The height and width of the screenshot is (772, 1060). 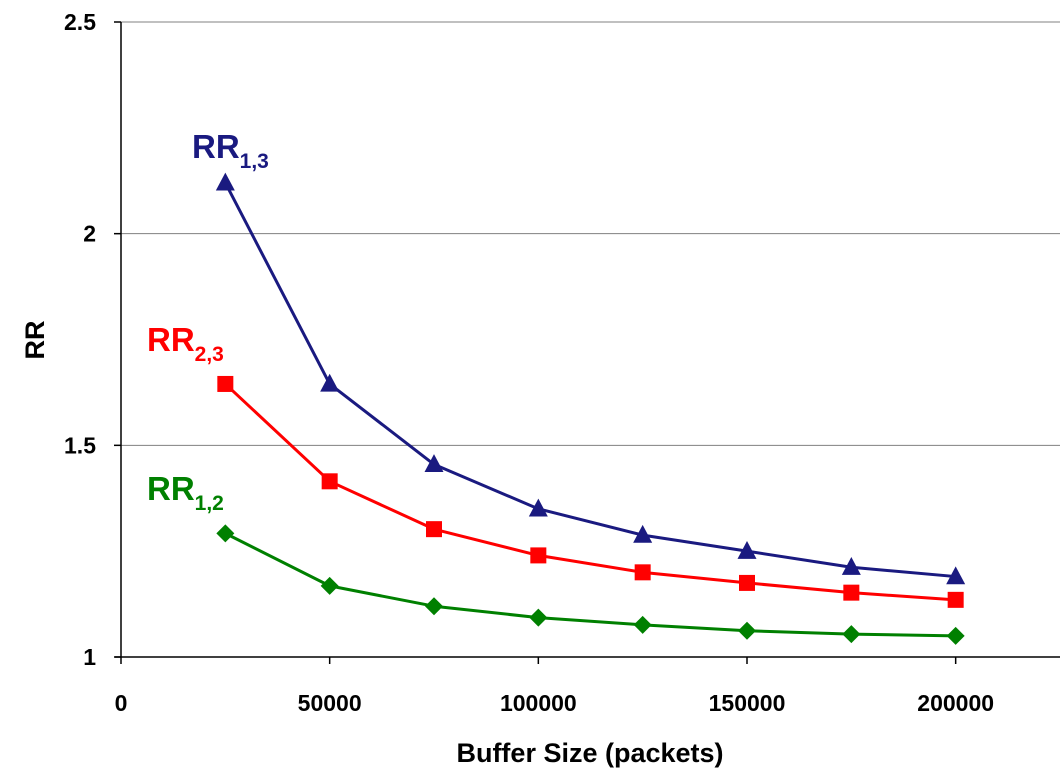 What do you see at coordinates (80, 445) in the screenshot?
I see `y-tick-label: 1.5` at bounding box center [80, 445].